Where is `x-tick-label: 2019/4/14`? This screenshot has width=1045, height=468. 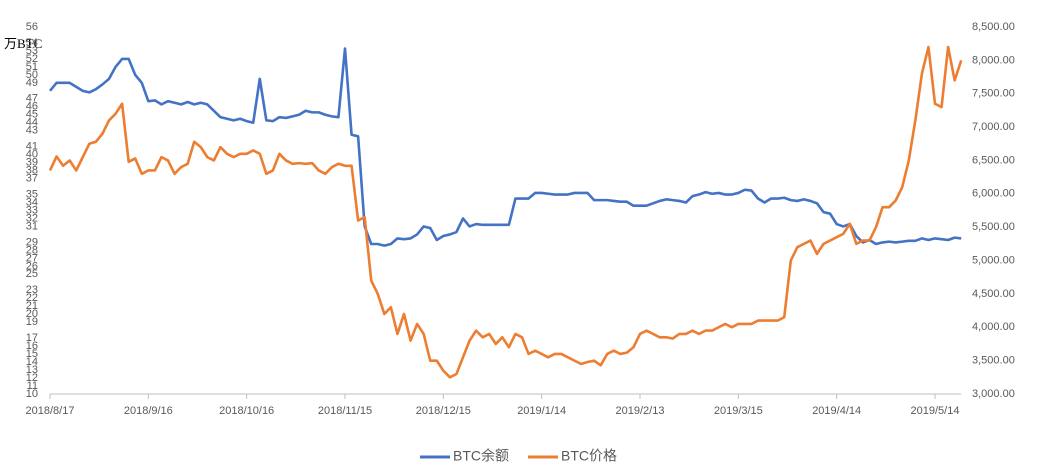 x-tick-label: 2019/4/14 is located at coordinates (836, 411).